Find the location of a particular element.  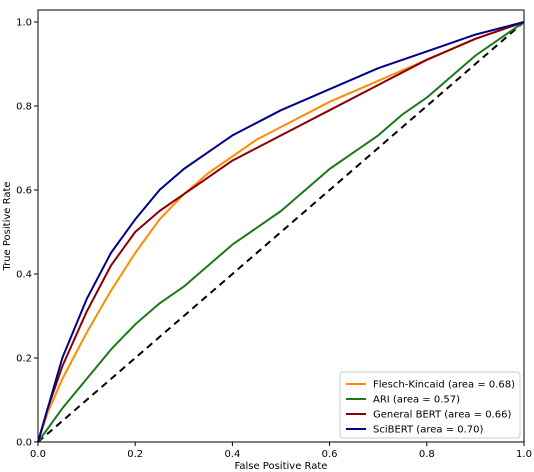

y-axis: 0.0 0.2 0.4 0.6 0.8 1.0 is located at coordinates (27, 233).